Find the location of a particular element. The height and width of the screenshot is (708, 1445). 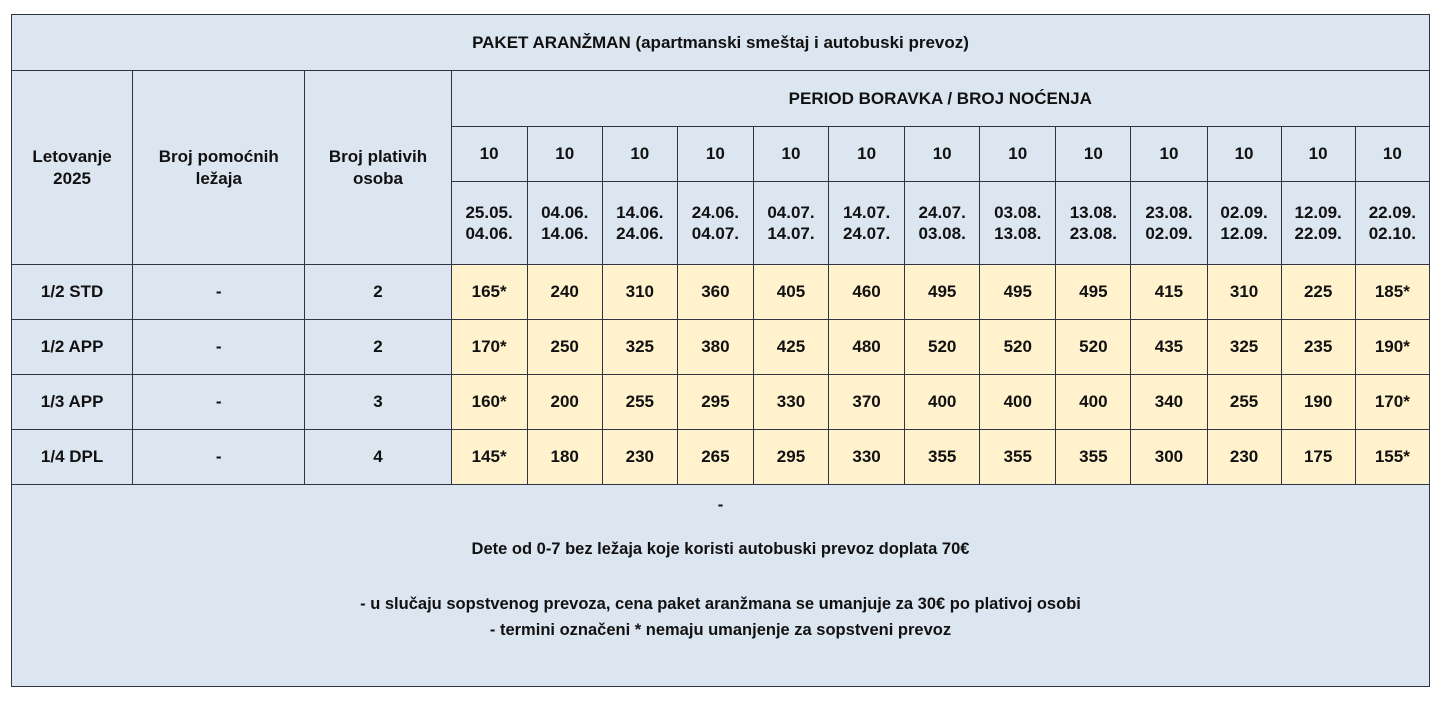

period-dates: 23.08. 02.09. is located at coordinates (1169, 223).